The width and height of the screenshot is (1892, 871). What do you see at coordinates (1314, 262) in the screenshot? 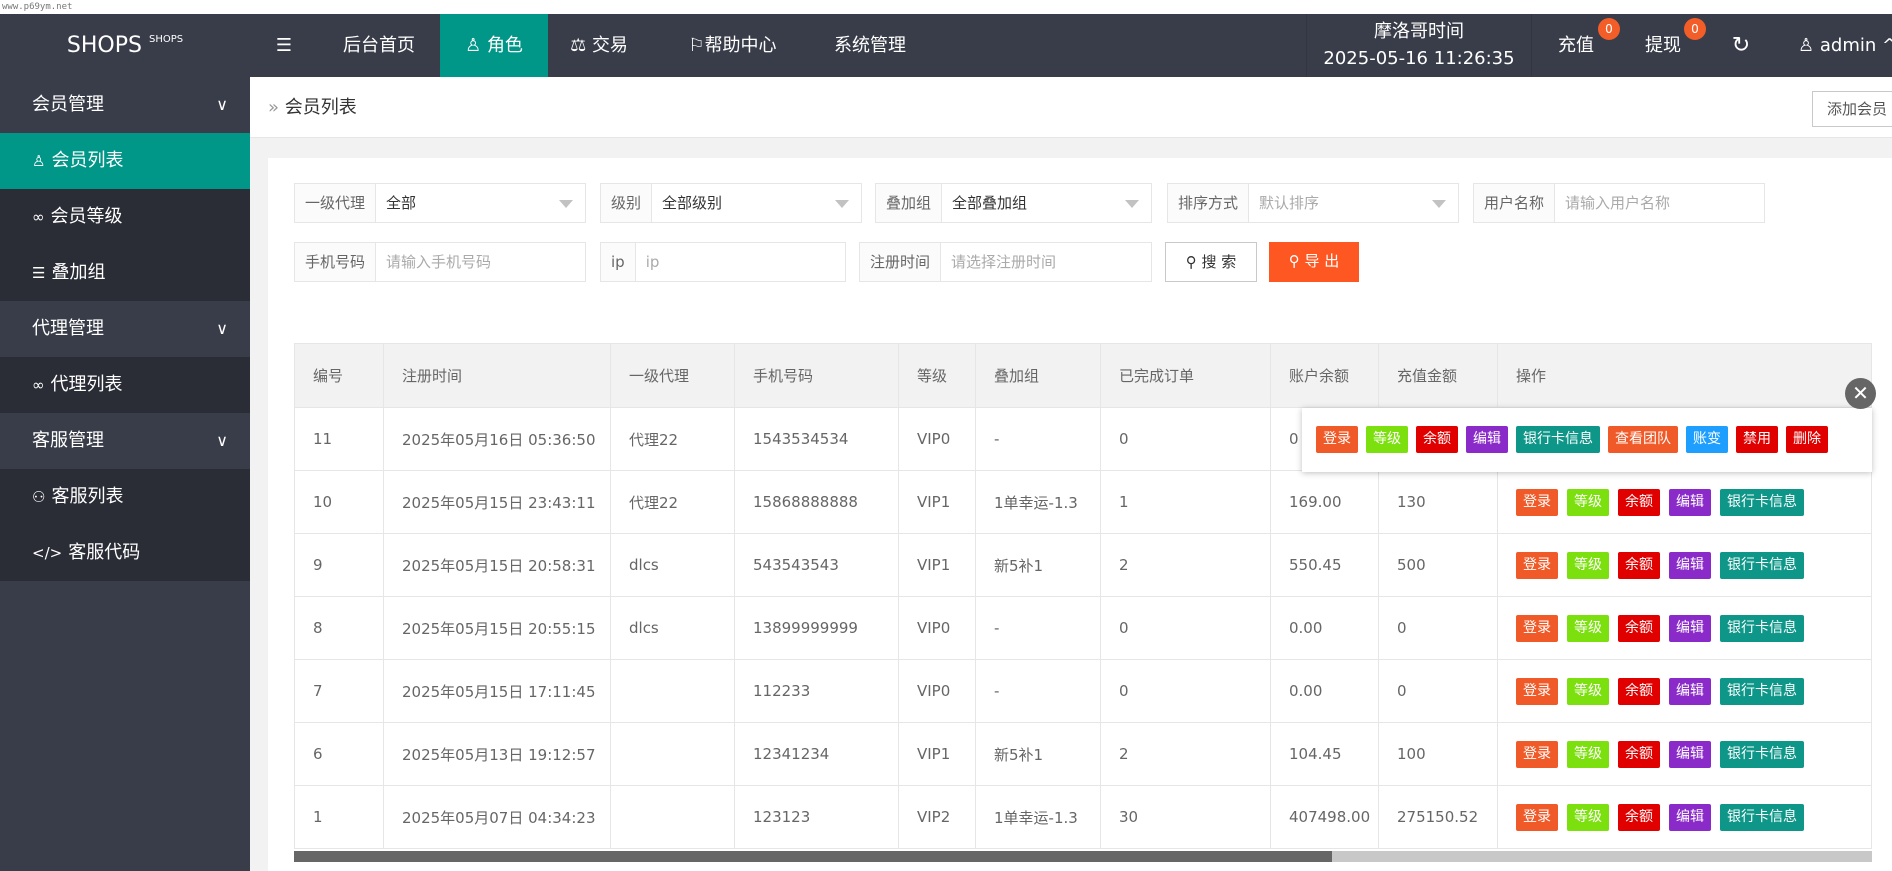
I see `export-button: ⚲ 导 出` at bounding box center [1314, 262].